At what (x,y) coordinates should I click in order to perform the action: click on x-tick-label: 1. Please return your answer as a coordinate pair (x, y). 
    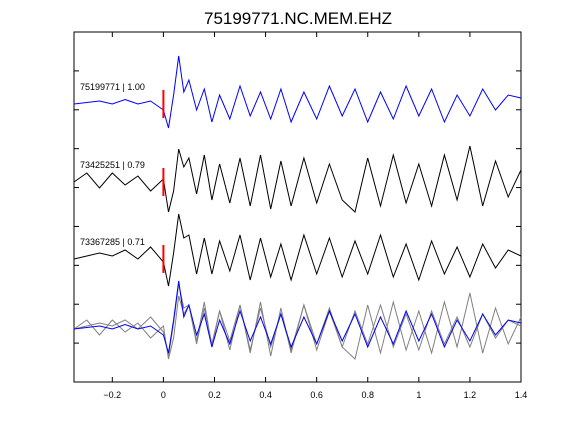
    Looking at the image, I should click on (418, 395).